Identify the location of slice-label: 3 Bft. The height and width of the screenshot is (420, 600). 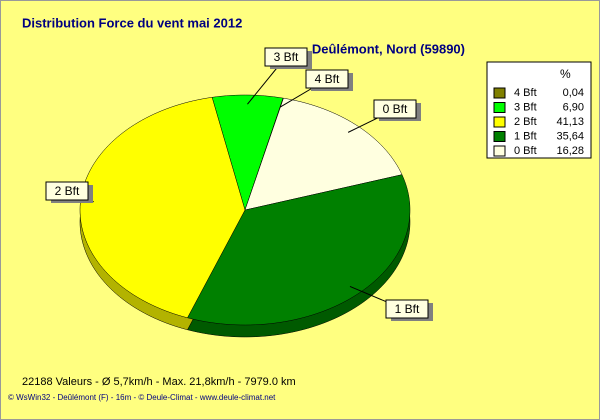
(286, 57).